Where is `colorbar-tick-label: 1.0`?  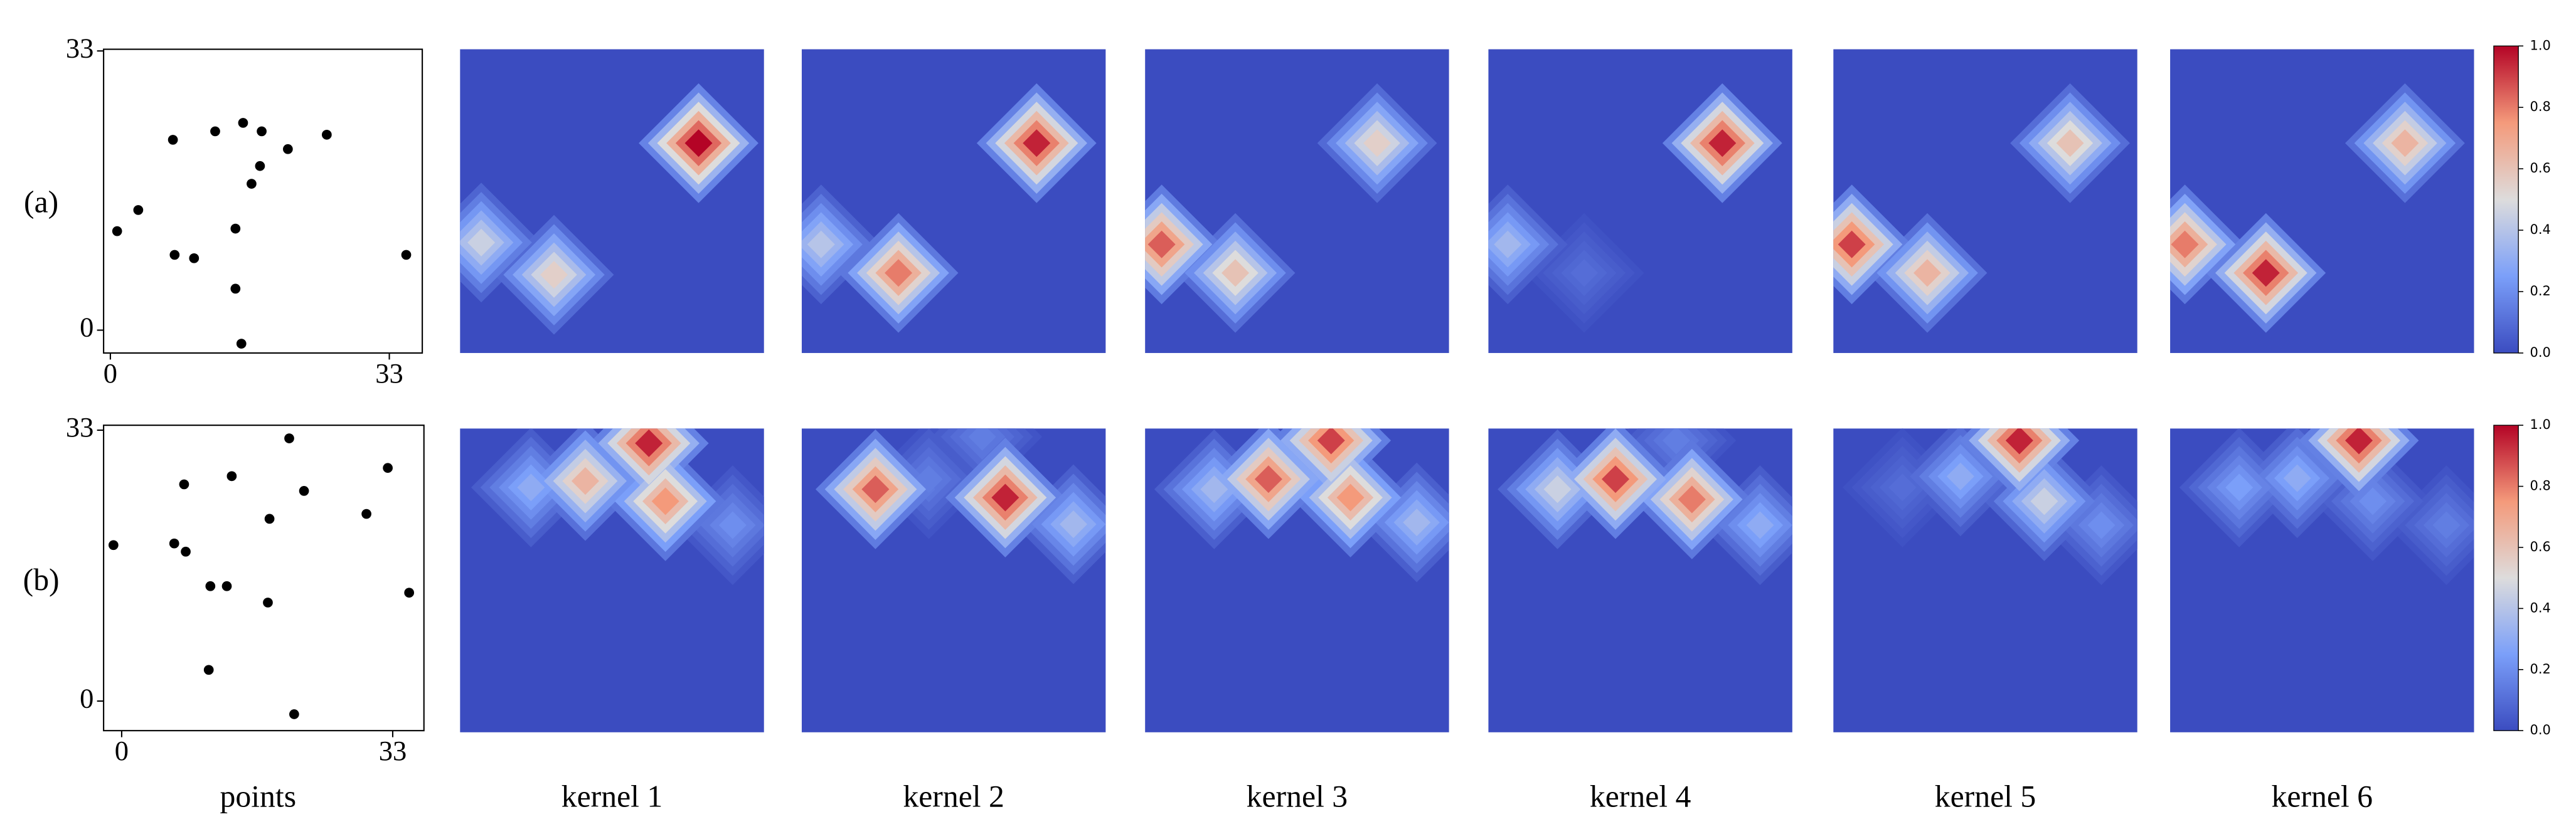
colorbar-tick-label: 1.0 is located at coordinates (2541, 45).